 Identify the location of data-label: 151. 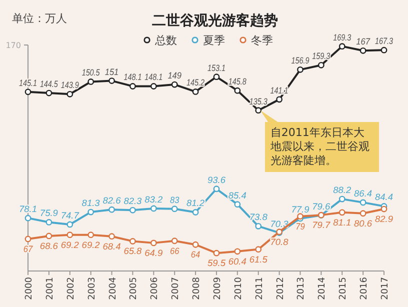
(112, 71).